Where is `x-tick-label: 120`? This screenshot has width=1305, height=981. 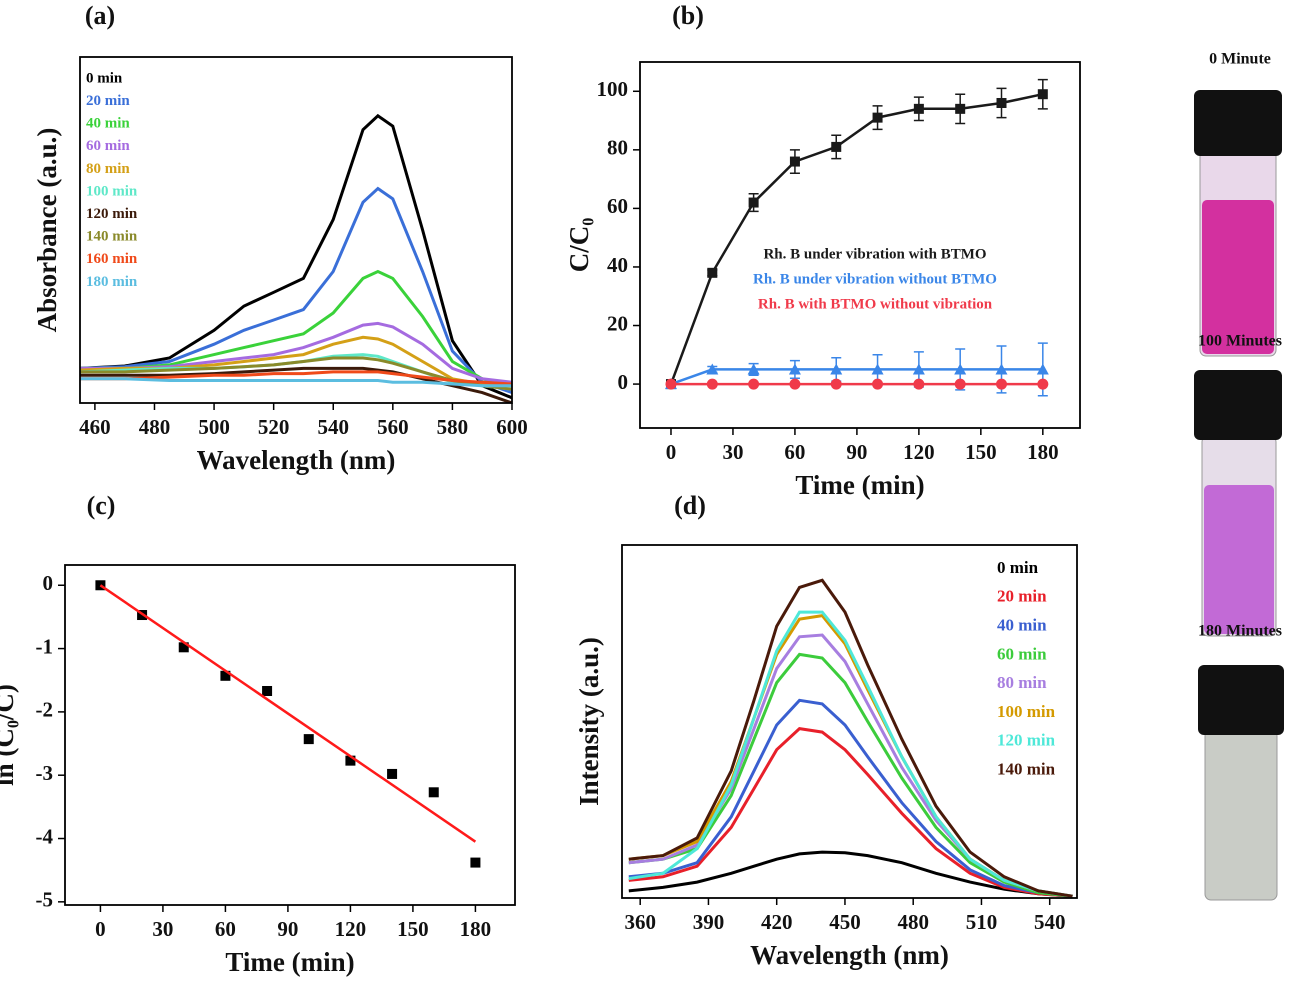
x-tick-label: 120 is located at coordinates (919, 452).